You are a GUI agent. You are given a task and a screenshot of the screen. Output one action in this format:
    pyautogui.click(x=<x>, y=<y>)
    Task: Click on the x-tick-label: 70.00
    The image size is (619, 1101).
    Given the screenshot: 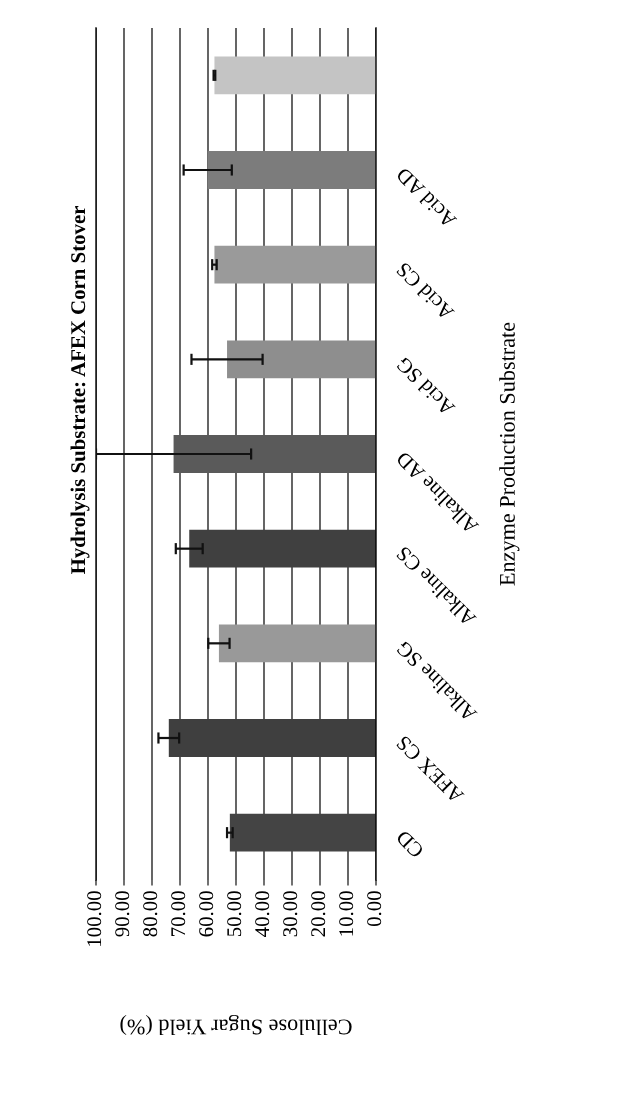 What is the action you would take?
    pyautogui.click(x=178, y=913)
    